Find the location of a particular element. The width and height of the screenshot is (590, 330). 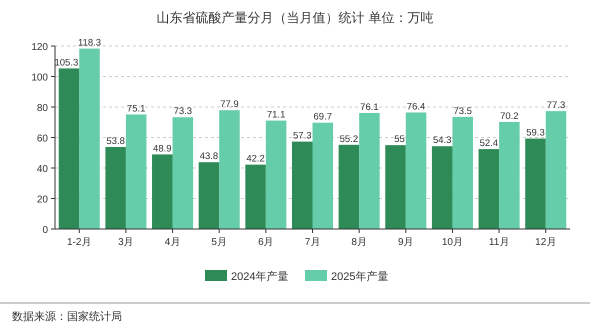

legend-label: 2025年产量 is located at coordinates (359, 276).